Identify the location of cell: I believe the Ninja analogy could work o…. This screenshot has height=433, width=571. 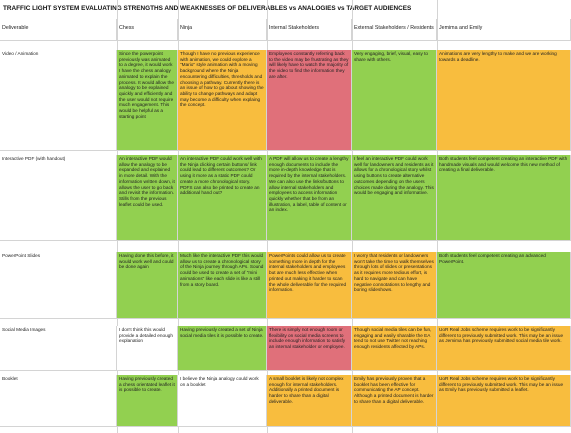
(222, 401).